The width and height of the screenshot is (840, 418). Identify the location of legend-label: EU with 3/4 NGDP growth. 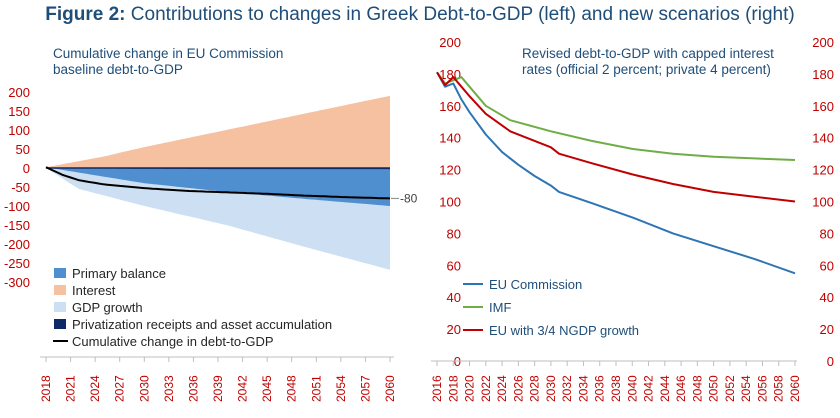
(564, 330).